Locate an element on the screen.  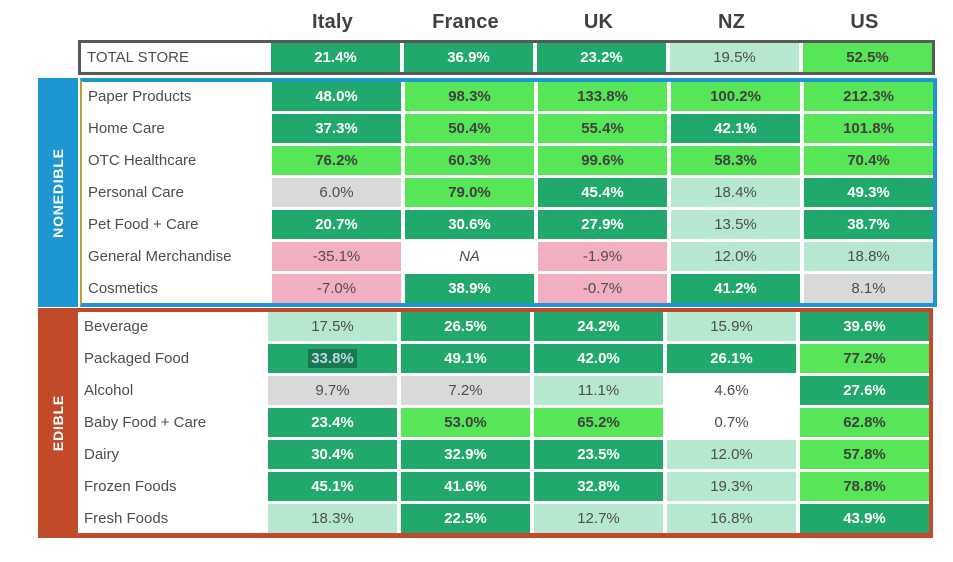
selected-text: 33.8% is located at coordinates (332, 358).